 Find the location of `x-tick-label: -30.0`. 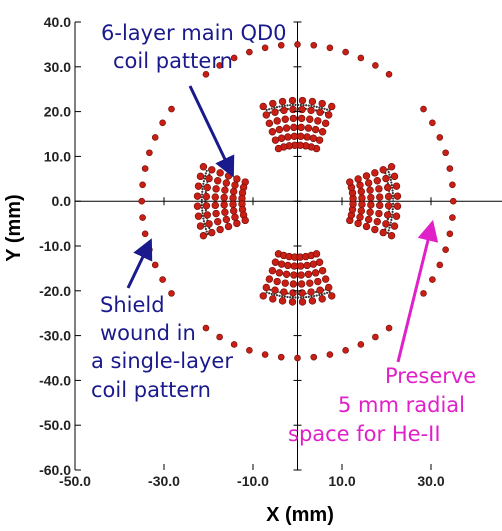

x-tick-label: -30.0 is located at coordinates (164, 481).